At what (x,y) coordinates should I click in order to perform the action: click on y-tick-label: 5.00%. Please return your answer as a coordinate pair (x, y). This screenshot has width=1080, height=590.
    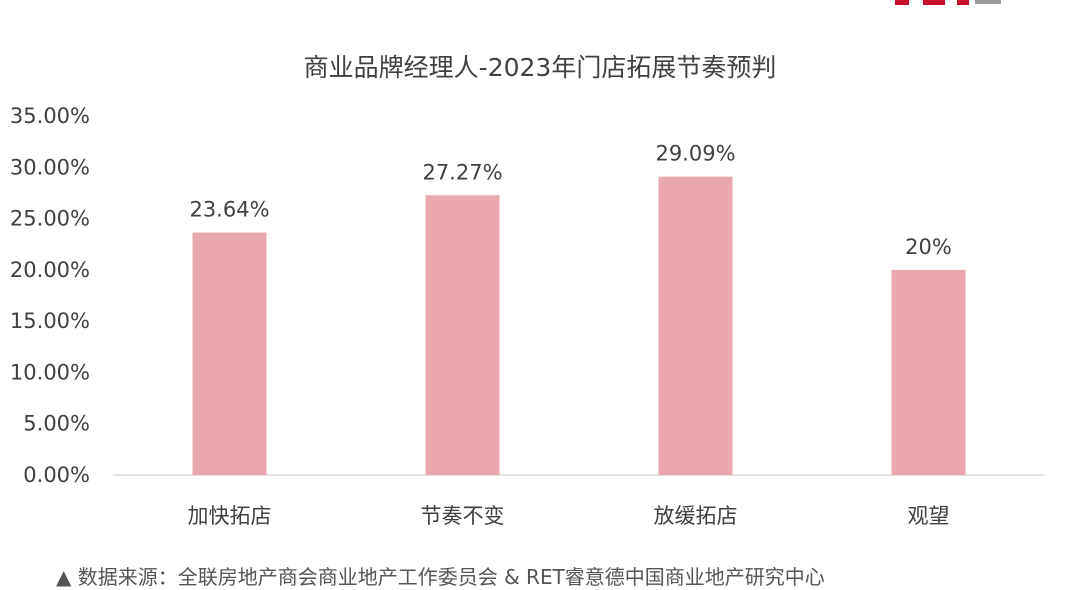
    Looking at the image, I should click on (56, 424).